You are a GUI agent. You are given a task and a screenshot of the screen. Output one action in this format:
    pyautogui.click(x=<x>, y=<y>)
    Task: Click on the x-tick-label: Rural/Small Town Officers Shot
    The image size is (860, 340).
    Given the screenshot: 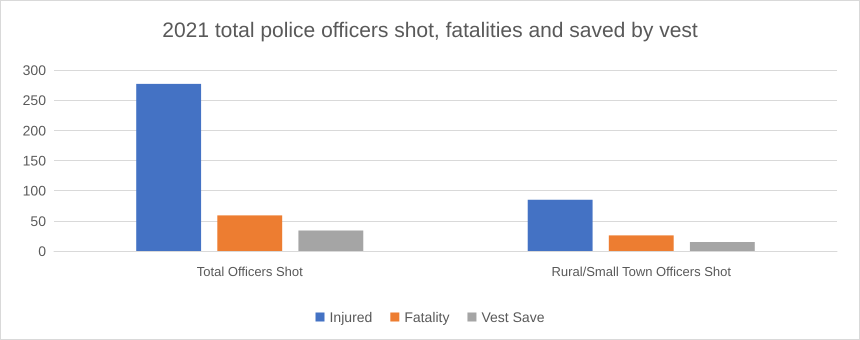 What is the action you would take?
    pyautogui.click(x=642, y=271)
    